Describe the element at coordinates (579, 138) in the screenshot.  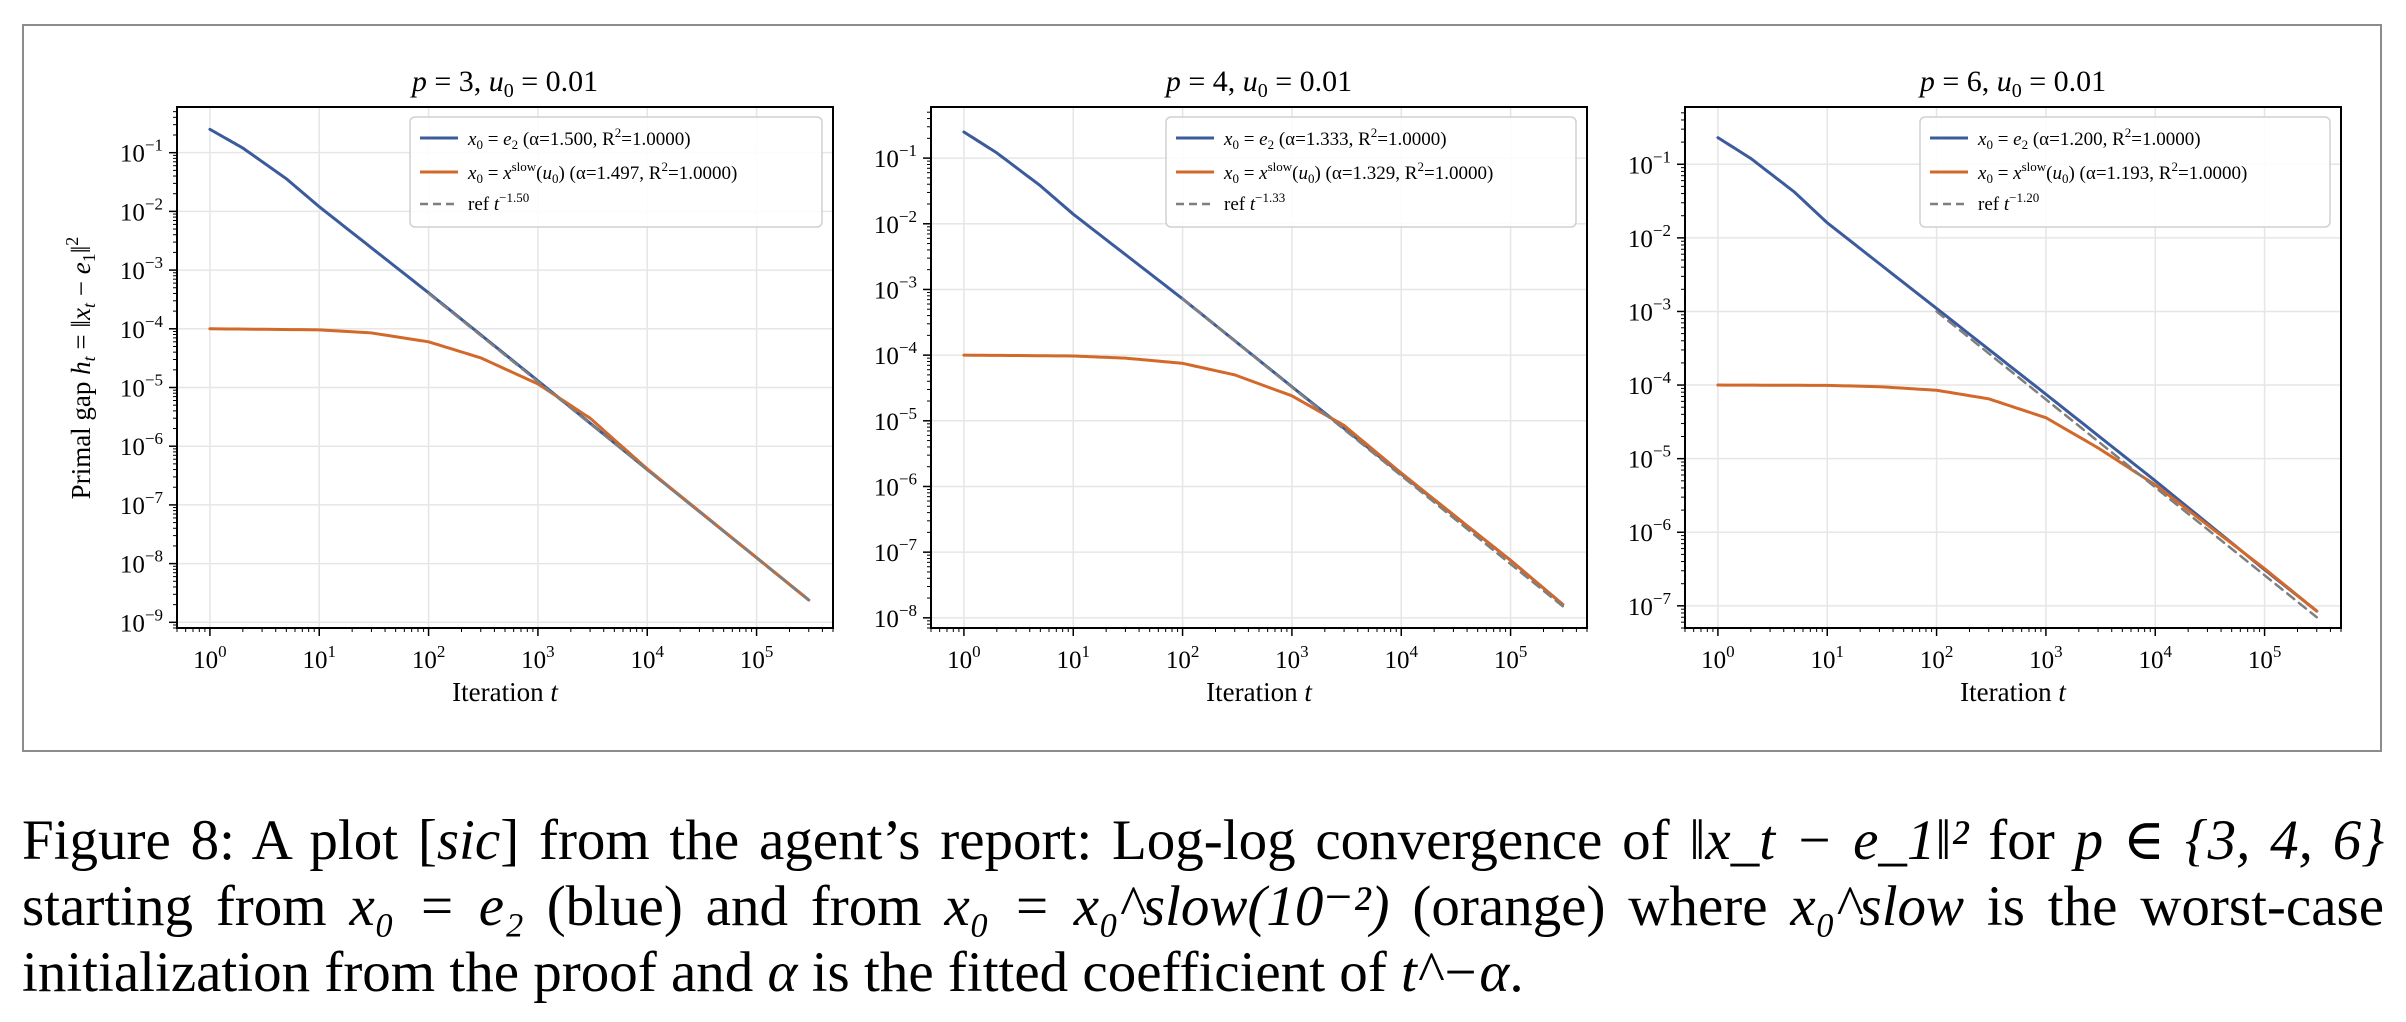
I see `legend-entry-e2: x0 = e2 (α=1.500, R2=1.0000)` at that location.